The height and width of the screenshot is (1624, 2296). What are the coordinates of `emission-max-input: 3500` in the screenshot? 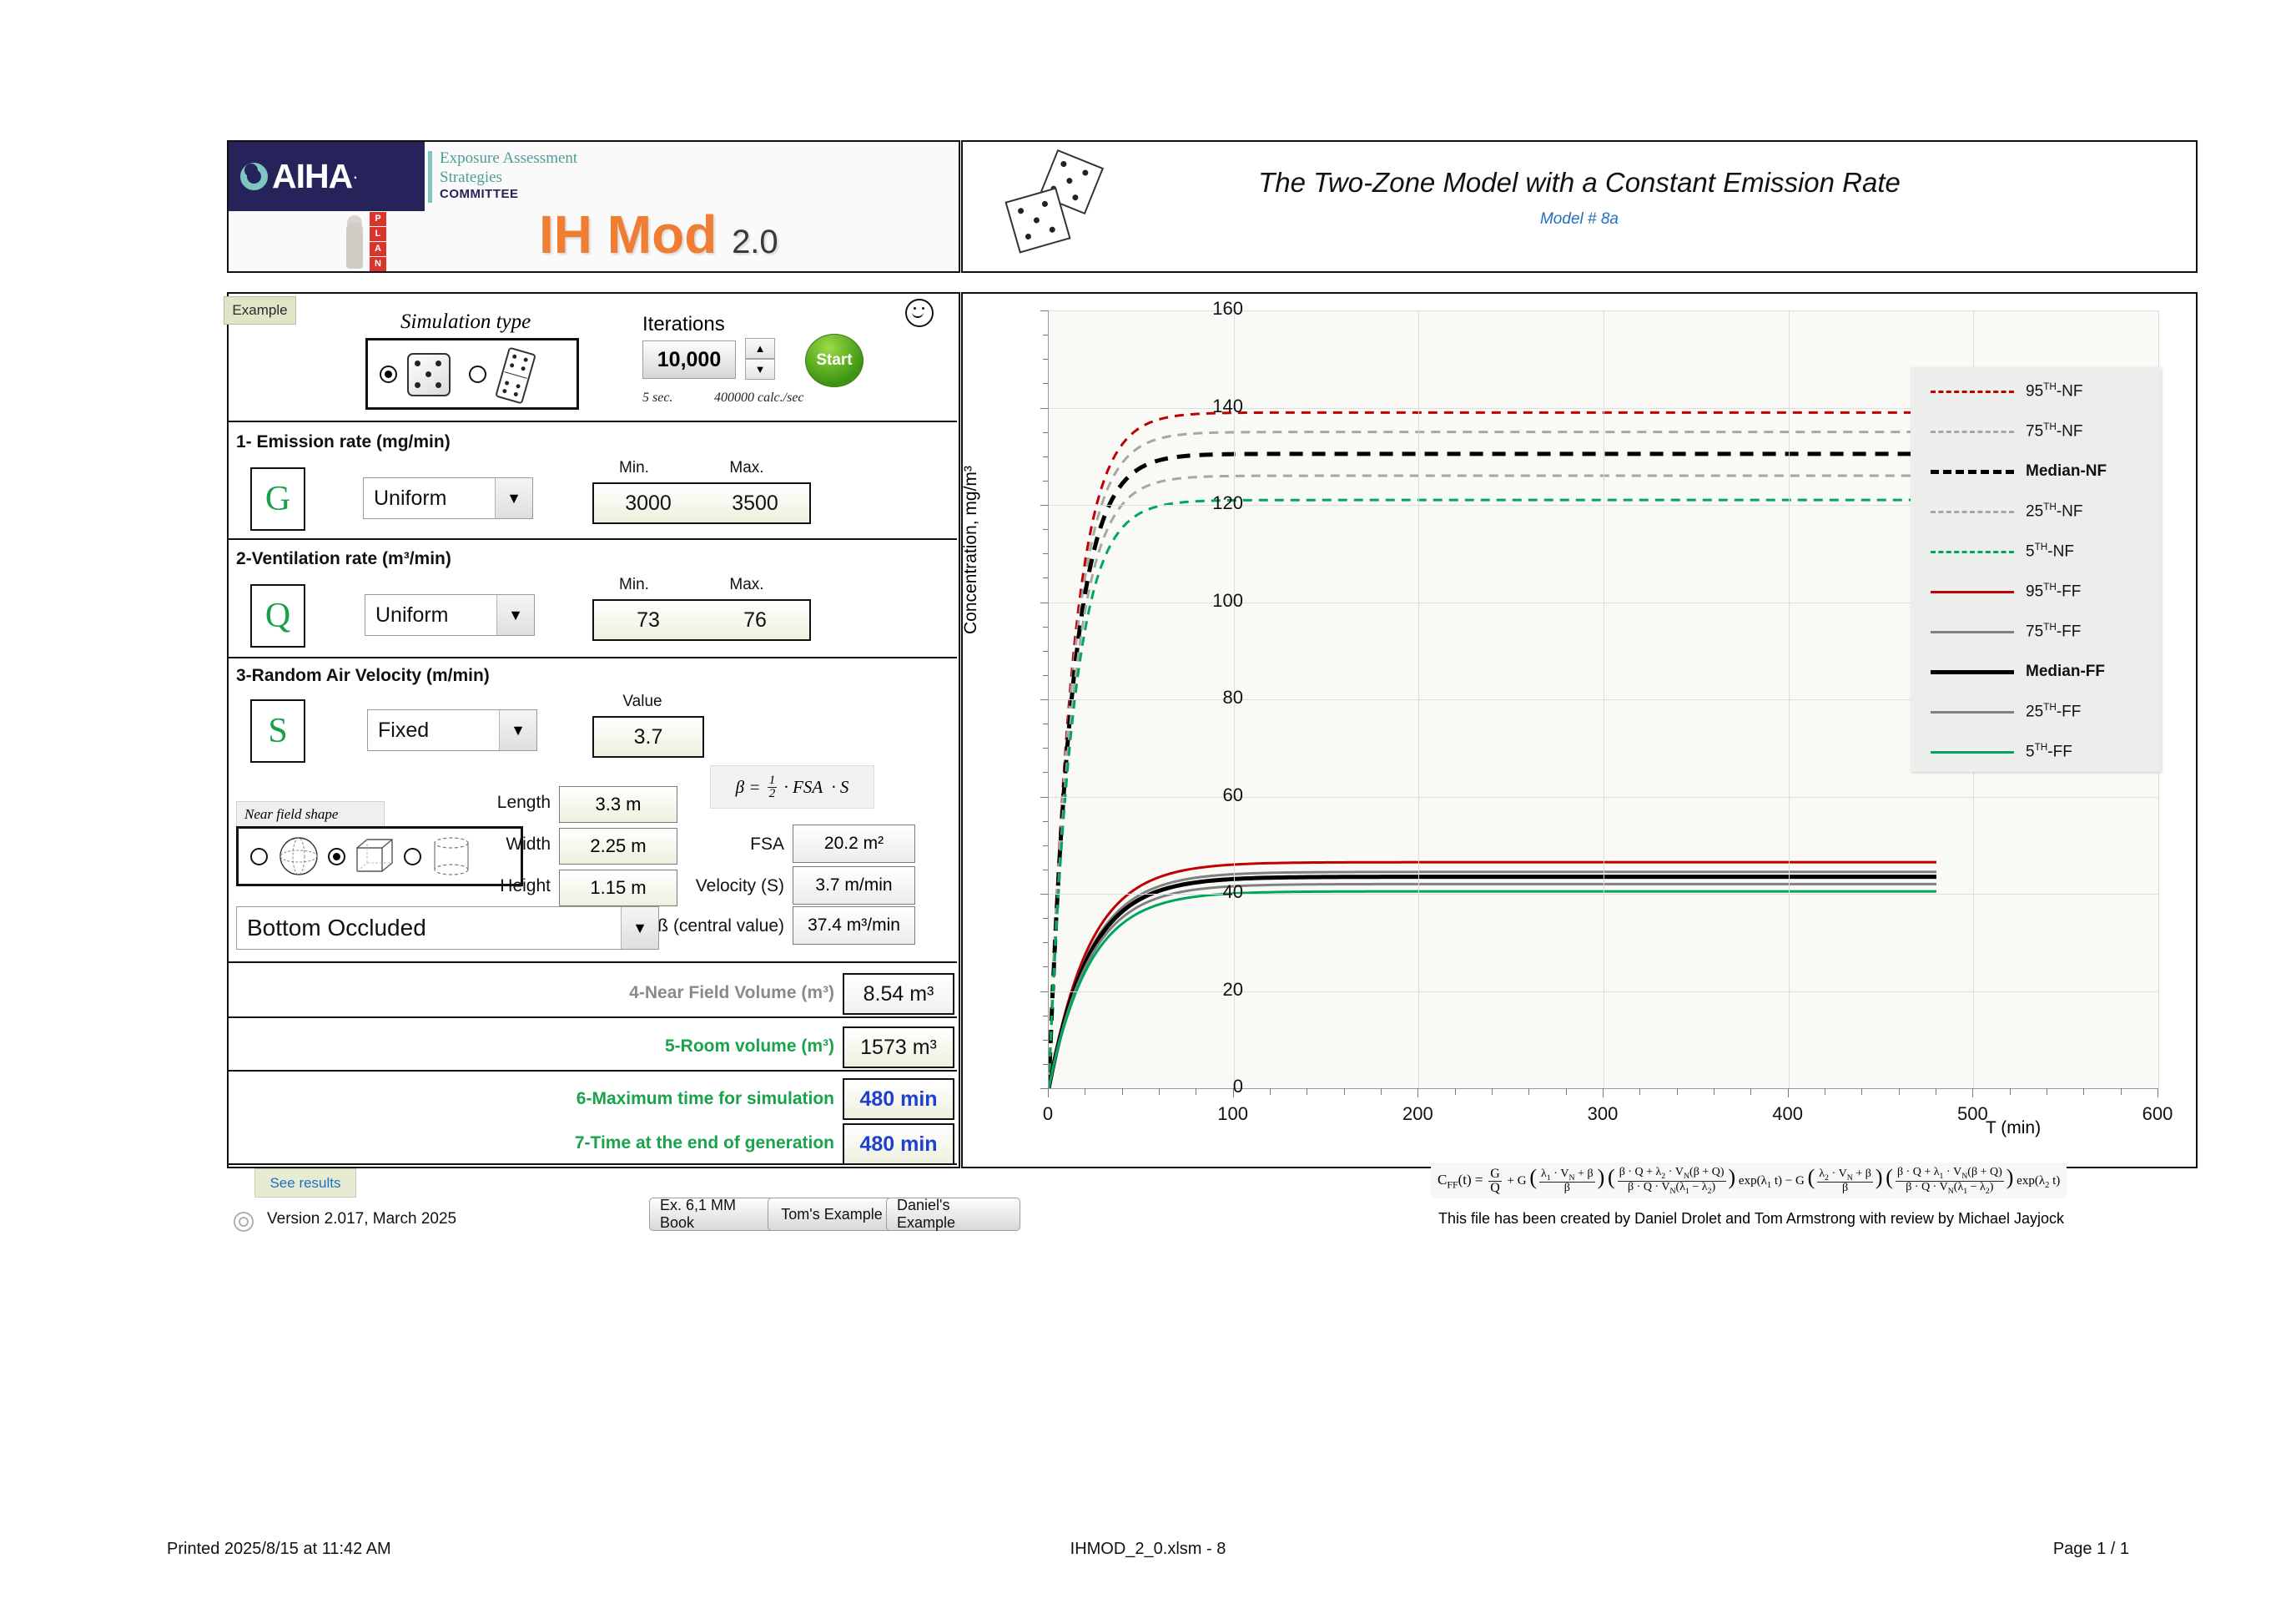 It's located at (756, 503).